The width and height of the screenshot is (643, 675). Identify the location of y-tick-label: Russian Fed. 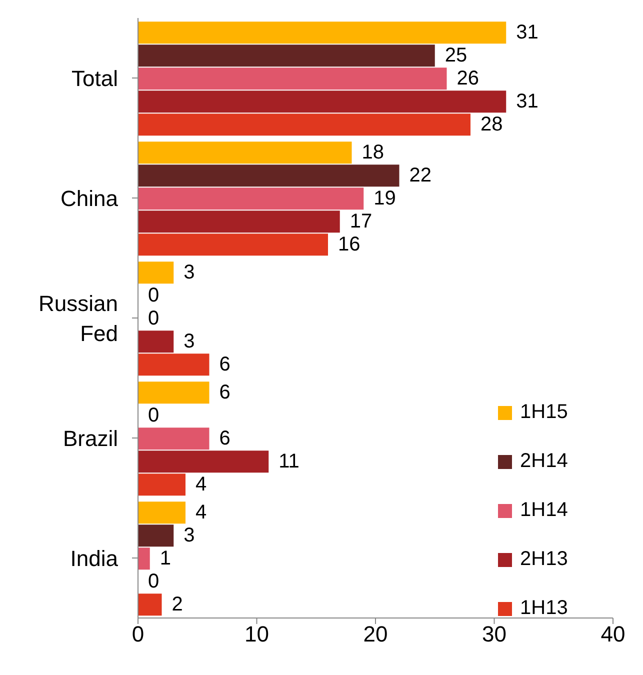
(78, 318).